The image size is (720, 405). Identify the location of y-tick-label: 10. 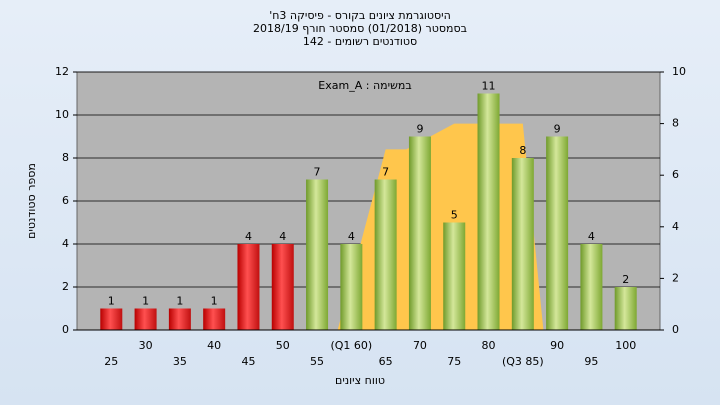
(62, 114).